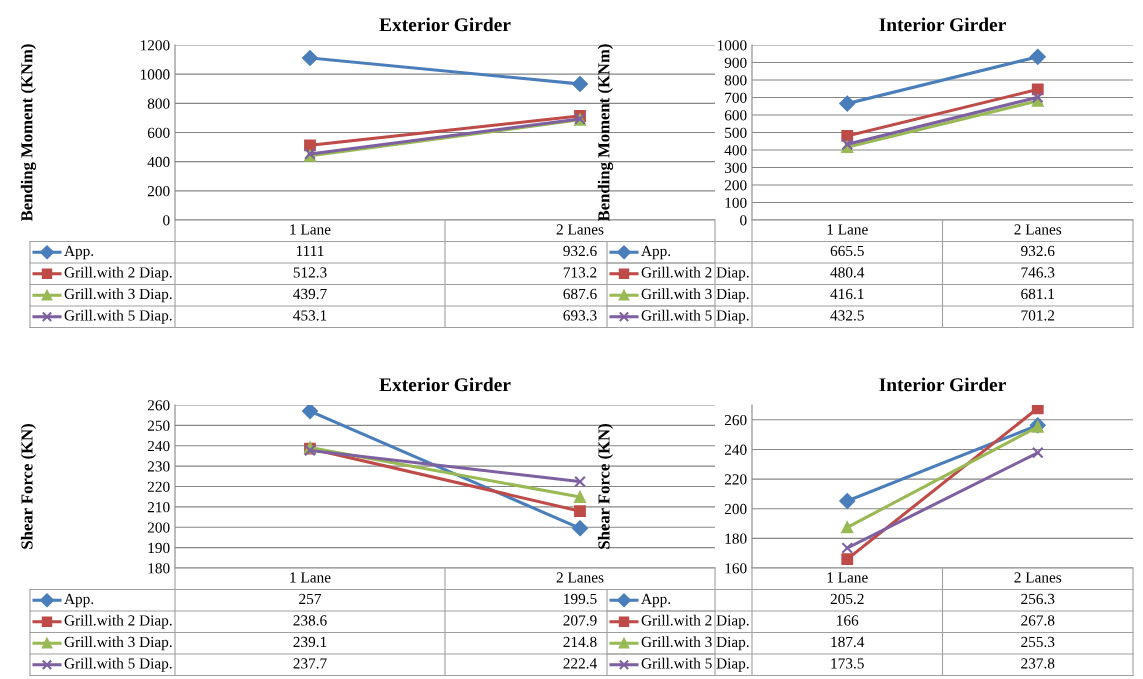 The image size is (1143, 679). Describe the element at coordinates (735, 167) in the screenshot. I see `y-tick-label: 300` at that location.